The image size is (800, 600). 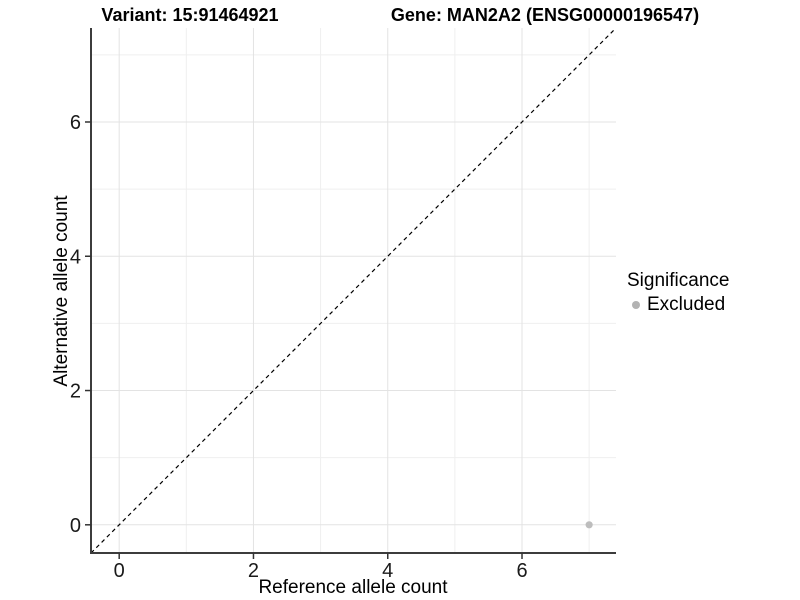 I want to click on x-axis-title: Reference allele count, so click(x=353, y=587).